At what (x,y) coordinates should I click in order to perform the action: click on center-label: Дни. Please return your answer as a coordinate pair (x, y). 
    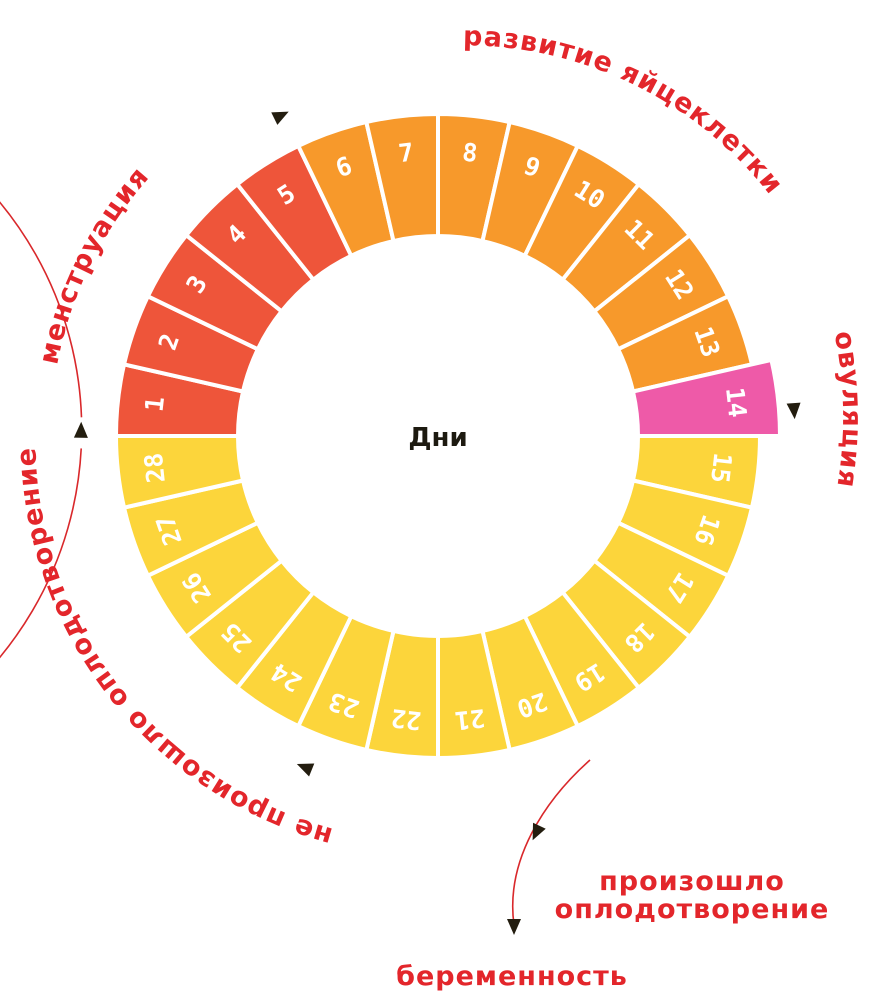
    Looking at the image, I should click on (437, 438).